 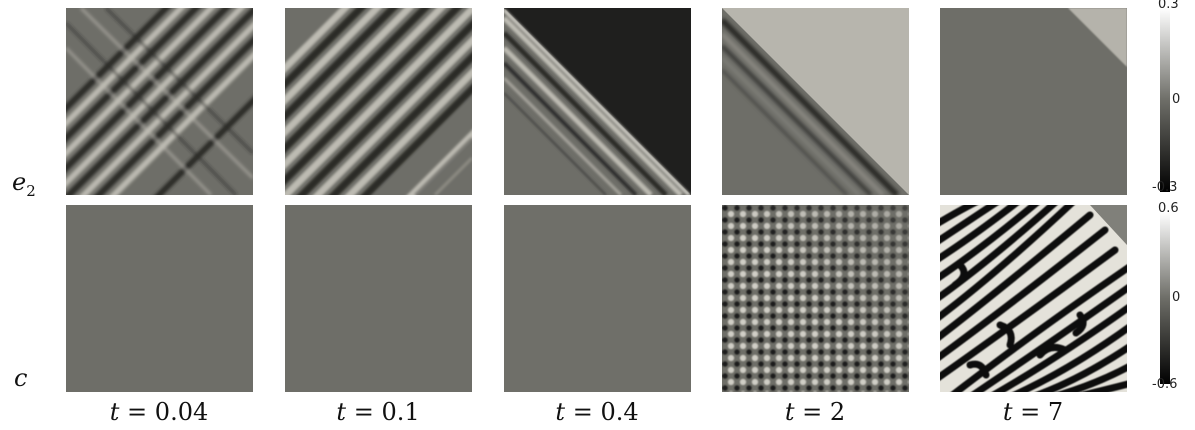 I want to click on column-label-t1-eq: =, so click(x=137, y=412).